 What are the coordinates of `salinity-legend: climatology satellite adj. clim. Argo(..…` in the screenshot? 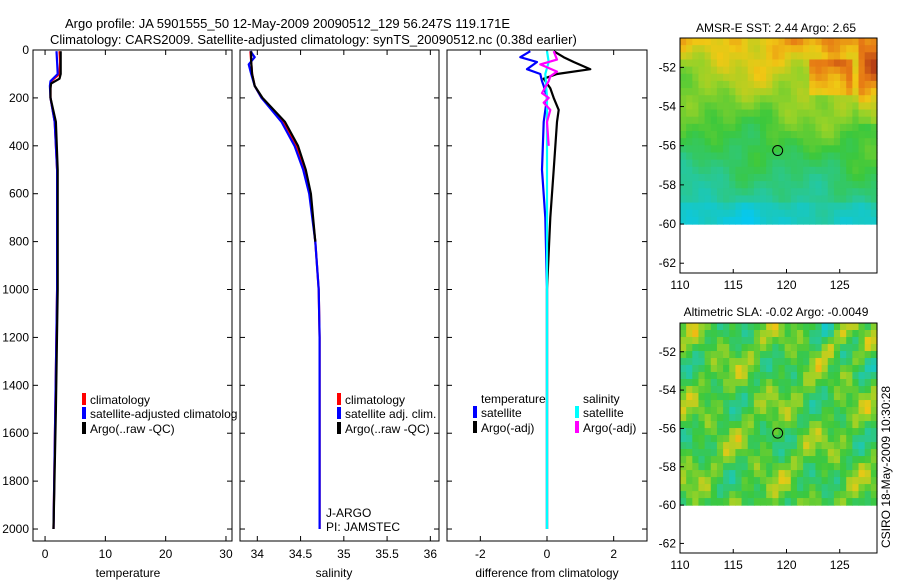 It's located at (386, 414).